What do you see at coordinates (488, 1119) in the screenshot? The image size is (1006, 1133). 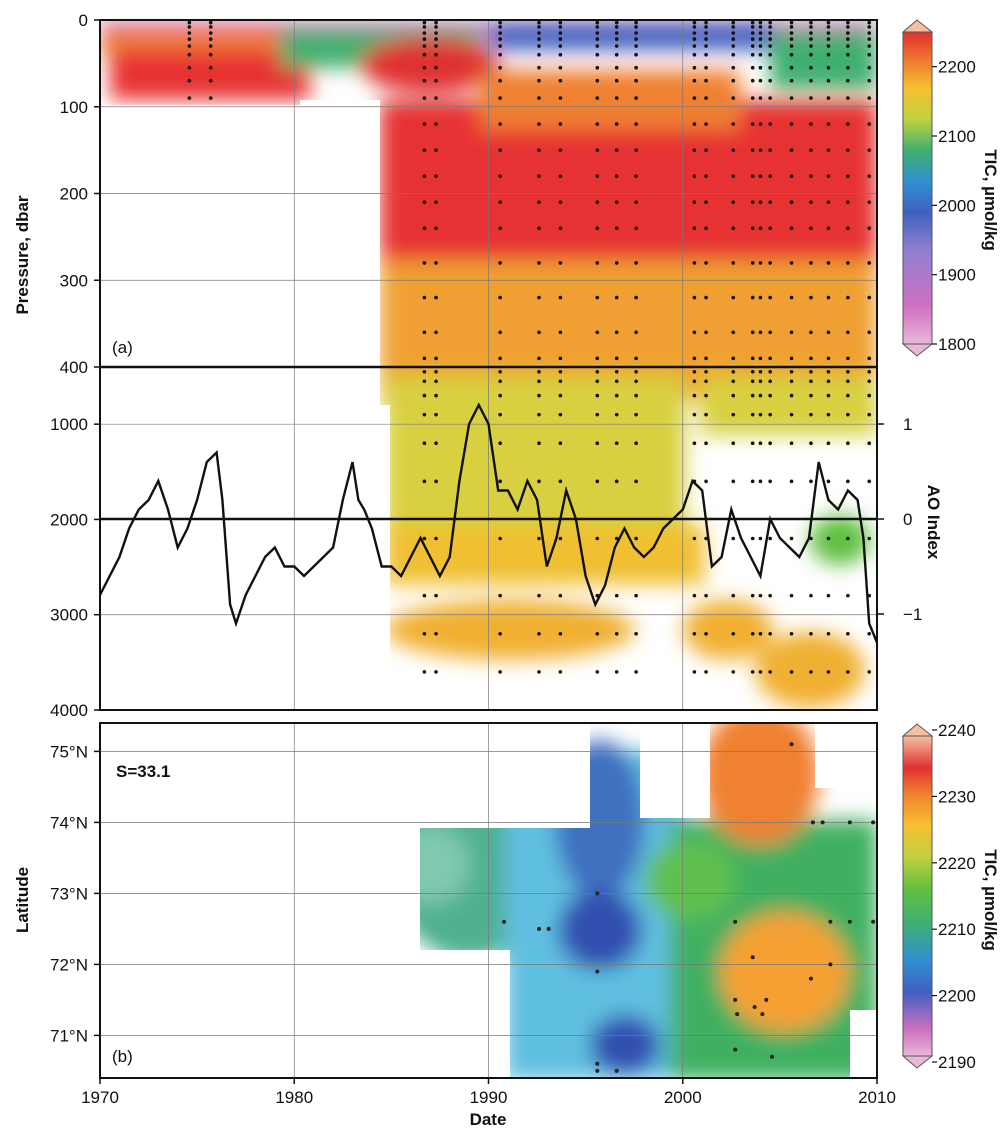 I see `x-axis-title: Date` at bounding box center [488, 1119].